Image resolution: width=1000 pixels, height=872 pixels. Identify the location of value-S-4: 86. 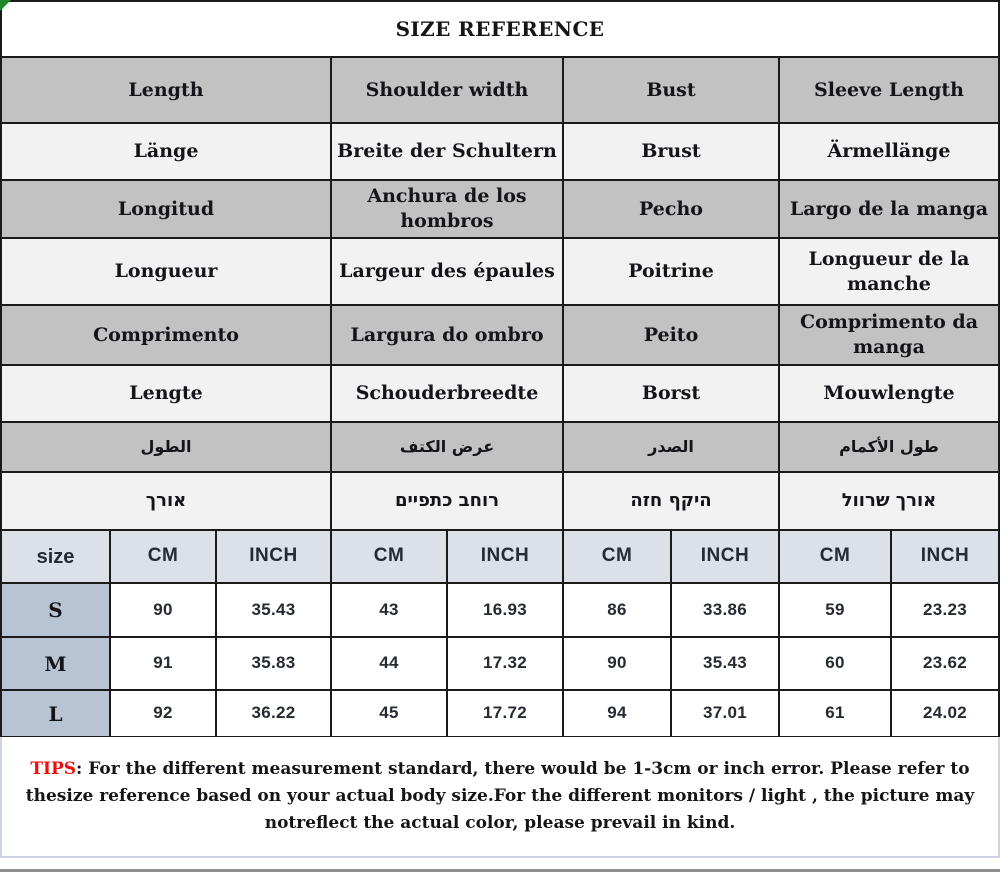
(617, 610).